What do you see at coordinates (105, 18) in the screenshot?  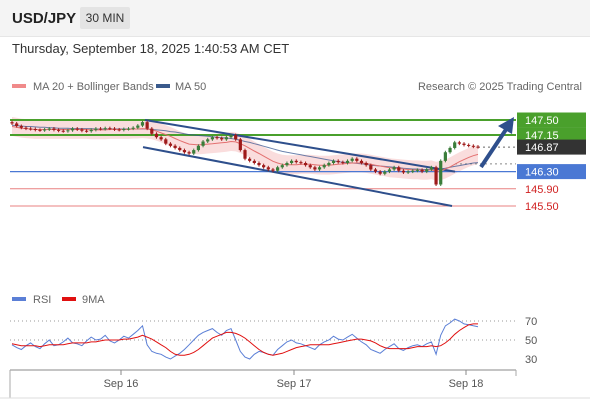 I see `interval-button: 30 MIN` at bounding box center [105, 18].